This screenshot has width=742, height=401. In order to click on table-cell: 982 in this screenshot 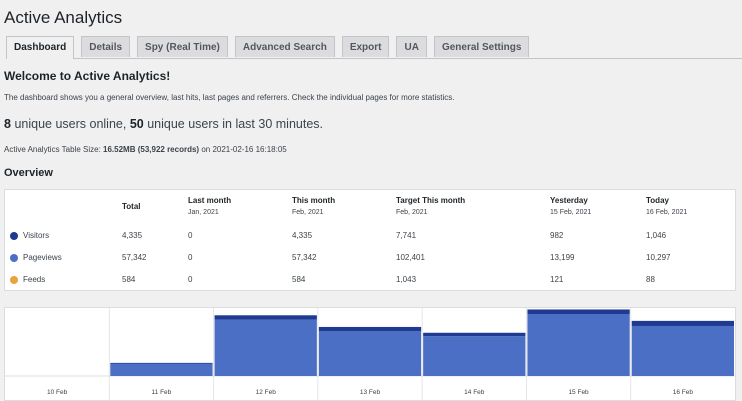, I will do `click(557, 235)`.